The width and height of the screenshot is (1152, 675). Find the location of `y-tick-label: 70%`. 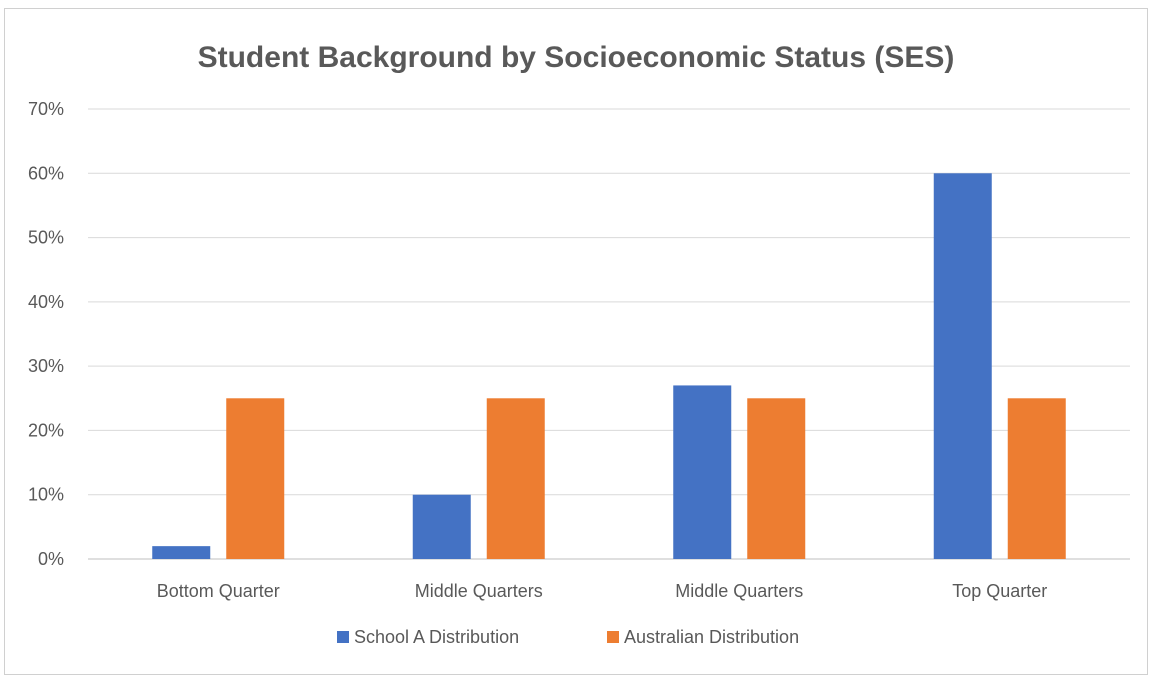

y-tick-label: 70% is located at coordinates (46, 109).